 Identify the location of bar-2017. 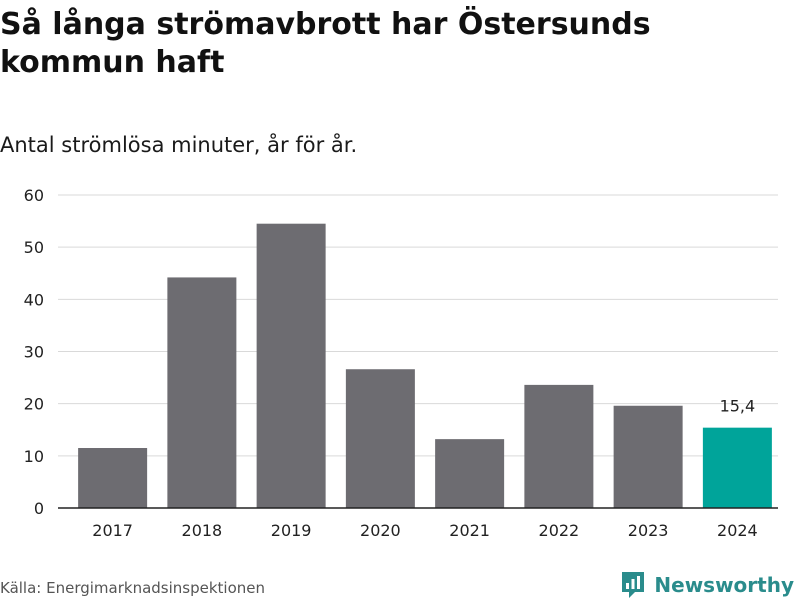
(113, 478).